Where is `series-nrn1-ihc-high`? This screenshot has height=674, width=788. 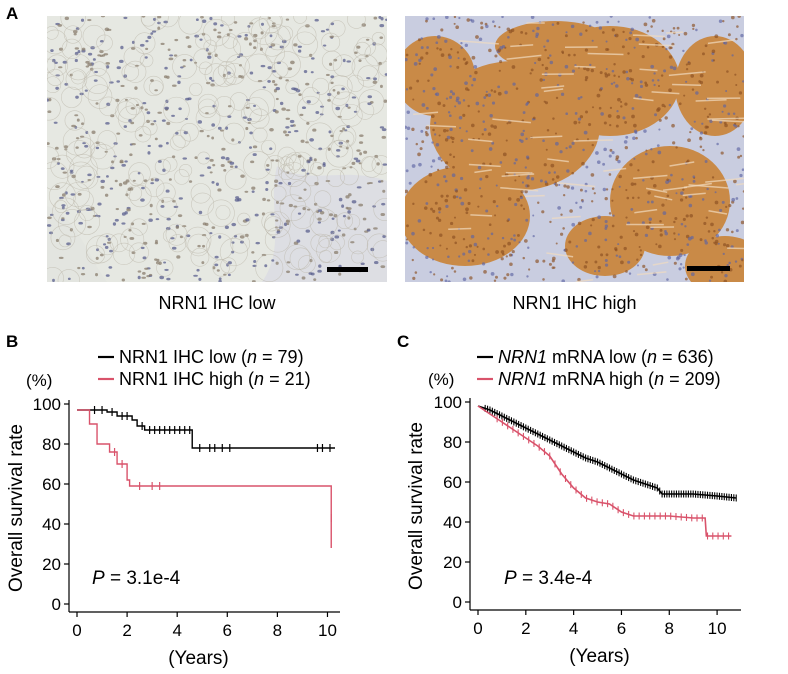
series-nrn1-ihc-high is located at coordinates (204, 478).